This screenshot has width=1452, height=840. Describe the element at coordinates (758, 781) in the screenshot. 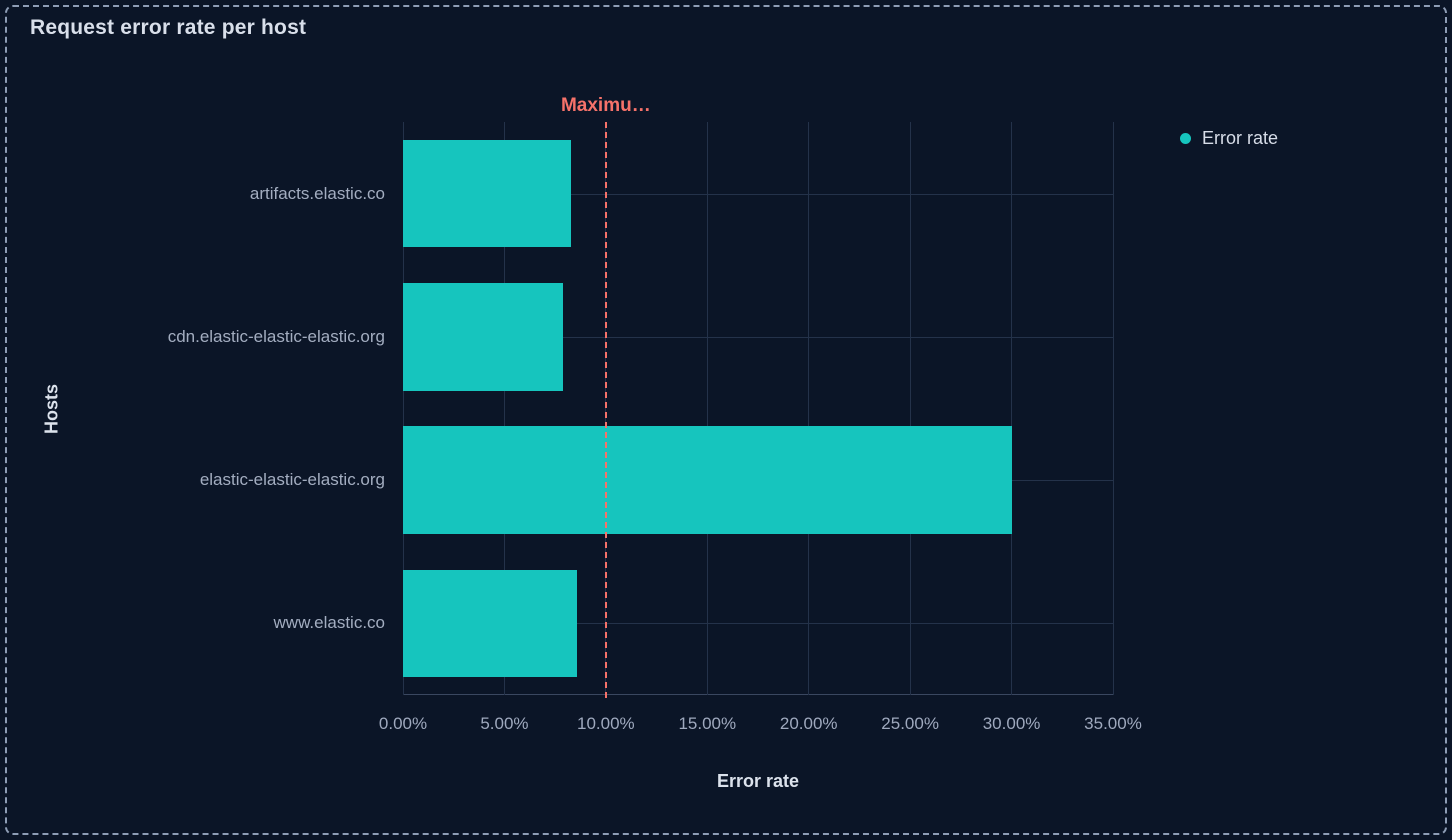

I see `x-axis-title: Error rate` at that location.